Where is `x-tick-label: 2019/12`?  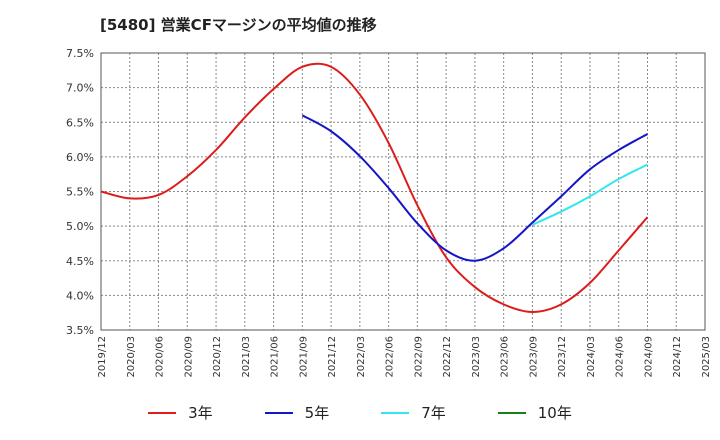
x-tick-label: 2019/12 is located at coordinates (102, 357).